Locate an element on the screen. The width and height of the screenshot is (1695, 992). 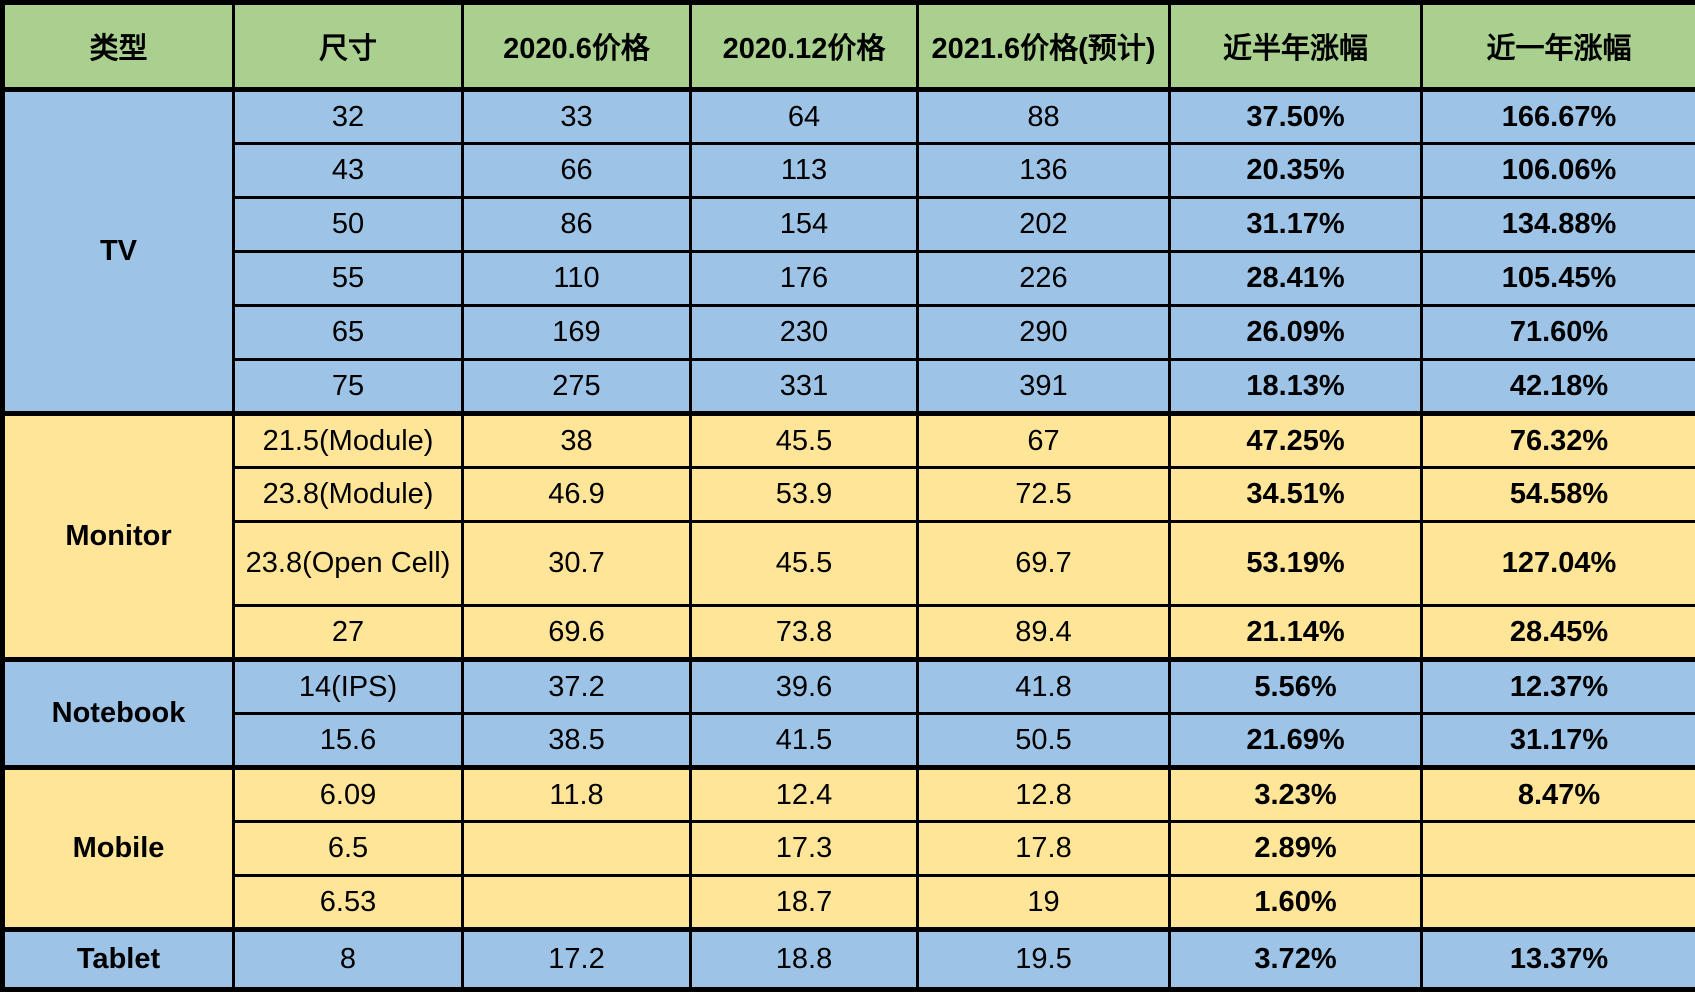
table-row: 6.53 18.7 19 1.60% is located at coordinates (849, 903).